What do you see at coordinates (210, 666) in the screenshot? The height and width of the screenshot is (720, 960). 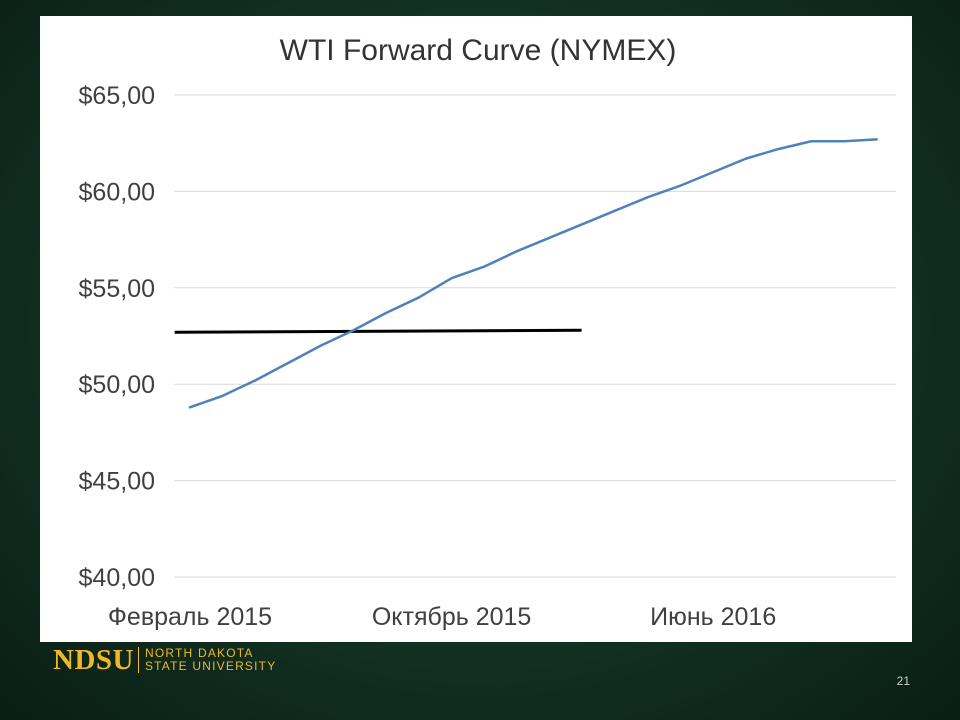 I see `logo-line-2: STATE UNIVERSITY` at bounding box center [210, 666].